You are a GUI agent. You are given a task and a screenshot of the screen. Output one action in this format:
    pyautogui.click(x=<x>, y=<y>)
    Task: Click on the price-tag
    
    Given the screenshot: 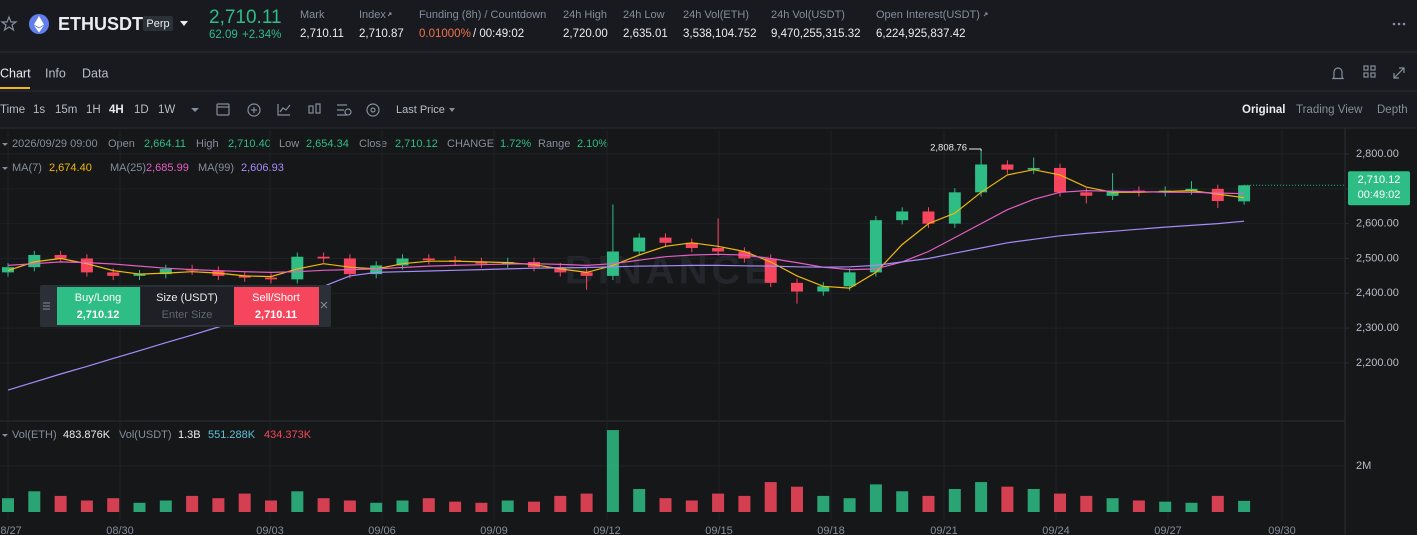 What is the action you would take?
    pyautogui.click(x=1379, y=188)
    